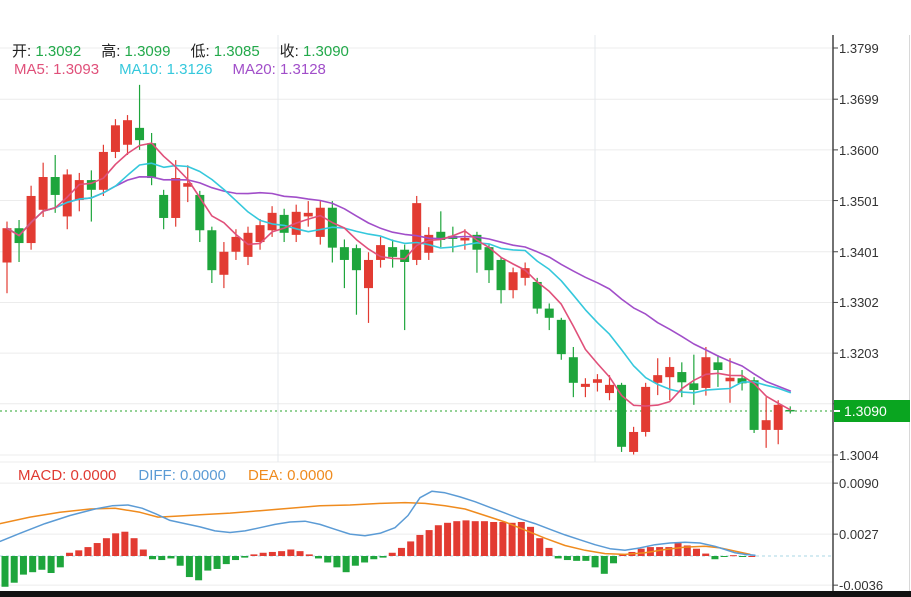 This screenshot has width=911, height=597. What do you see at coordinates (135, 50) in the screenshot?
I see `ohlc-legend-item: 高: 1.3099` at bounding box center [135, 50].